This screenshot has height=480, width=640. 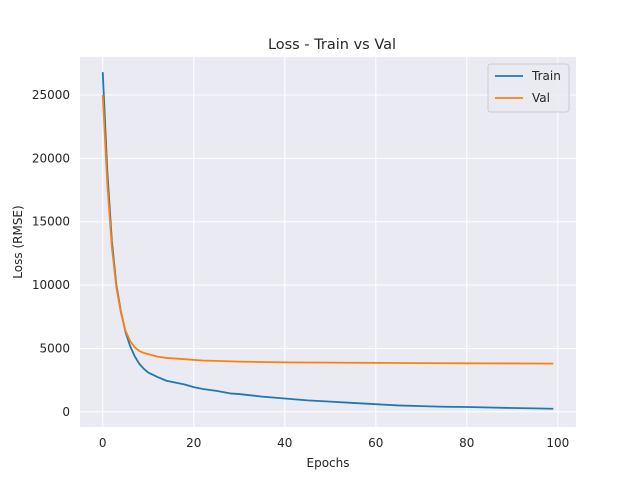 I want to click on y-tick-label: 20000, so click(x=51, y=158).